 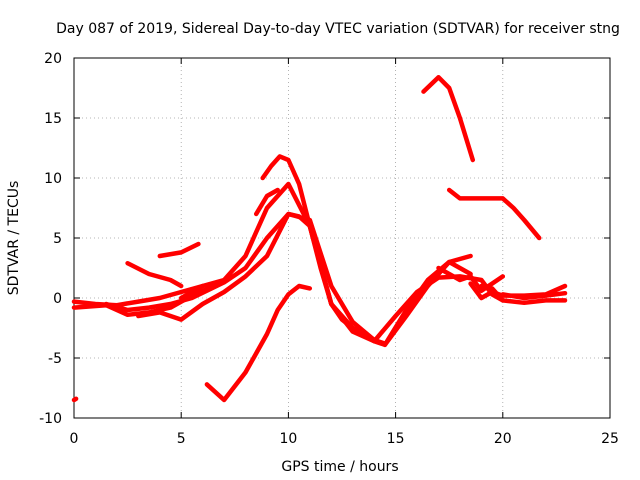 What do you see at coordinates (610, 439) in the screenshot?
I see `x-tick-label: 25` at bounding box center [610, 439].